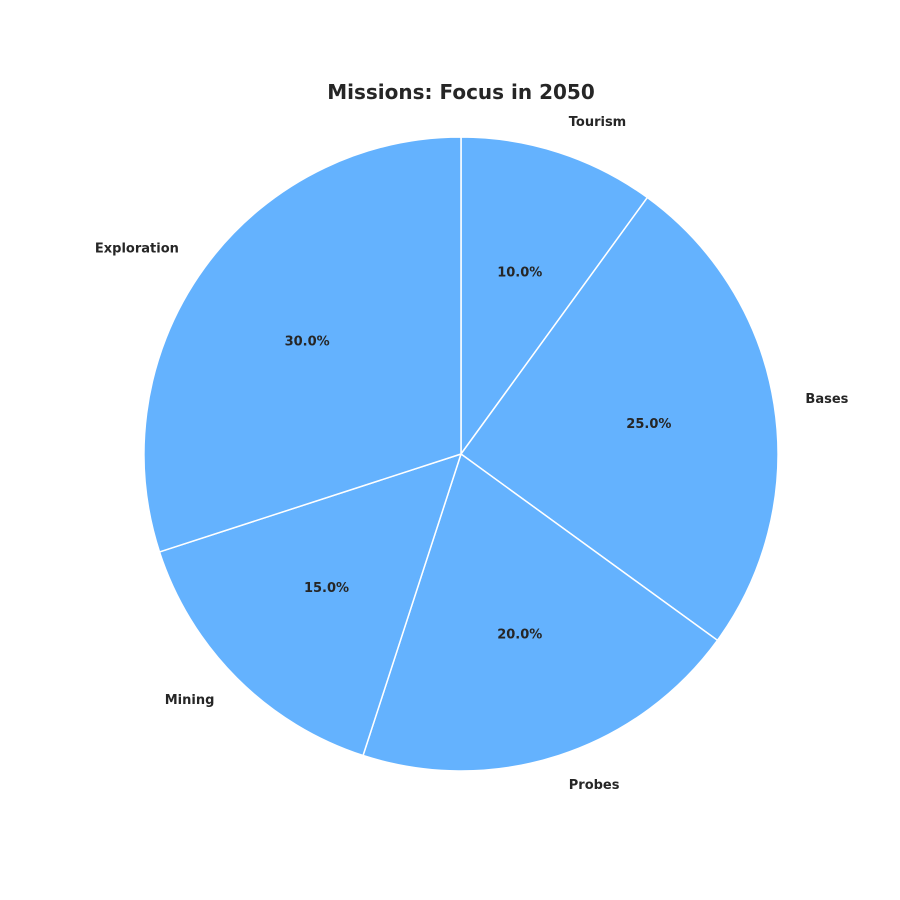  What do you see at coordinates (554, 295) in the screenshot?
I see `pie-slice-tourism` at bounding box center [554, 295].